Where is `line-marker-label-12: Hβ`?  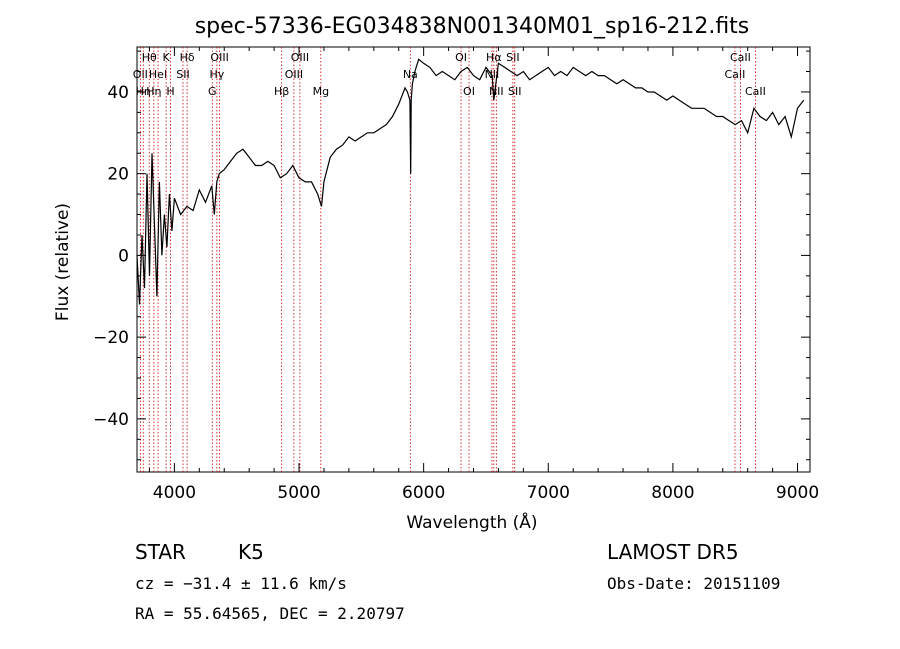
line-marker-label-12: Hβ is located at coordinates (281, 91).